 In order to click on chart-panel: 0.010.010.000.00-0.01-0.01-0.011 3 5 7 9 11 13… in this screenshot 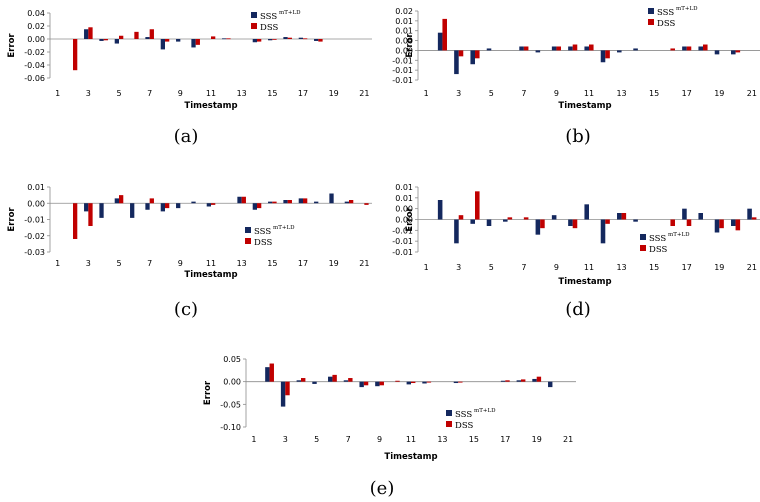, I will do `click(576, 251)`.